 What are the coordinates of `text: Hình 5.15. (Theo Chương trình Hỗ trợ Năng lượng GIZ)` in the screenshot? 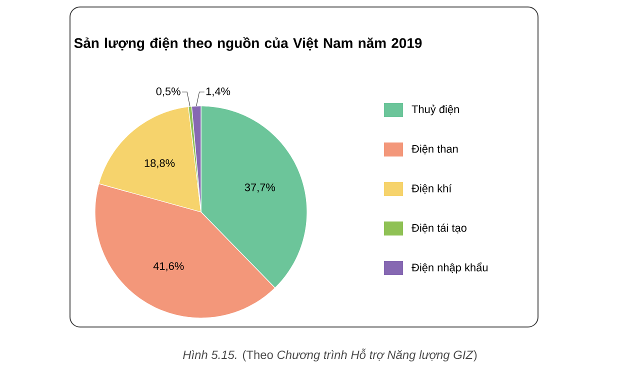 It's located at (329, 355).